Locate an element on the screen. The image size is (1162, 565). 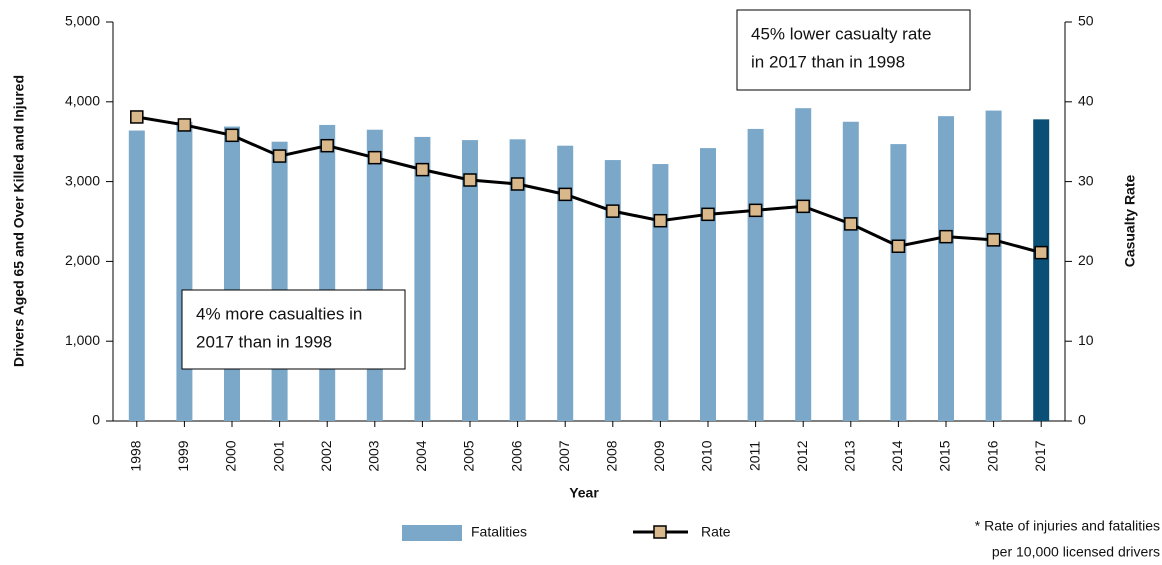
y2-tick-label: 20 is located at coordinates (1086, 260).